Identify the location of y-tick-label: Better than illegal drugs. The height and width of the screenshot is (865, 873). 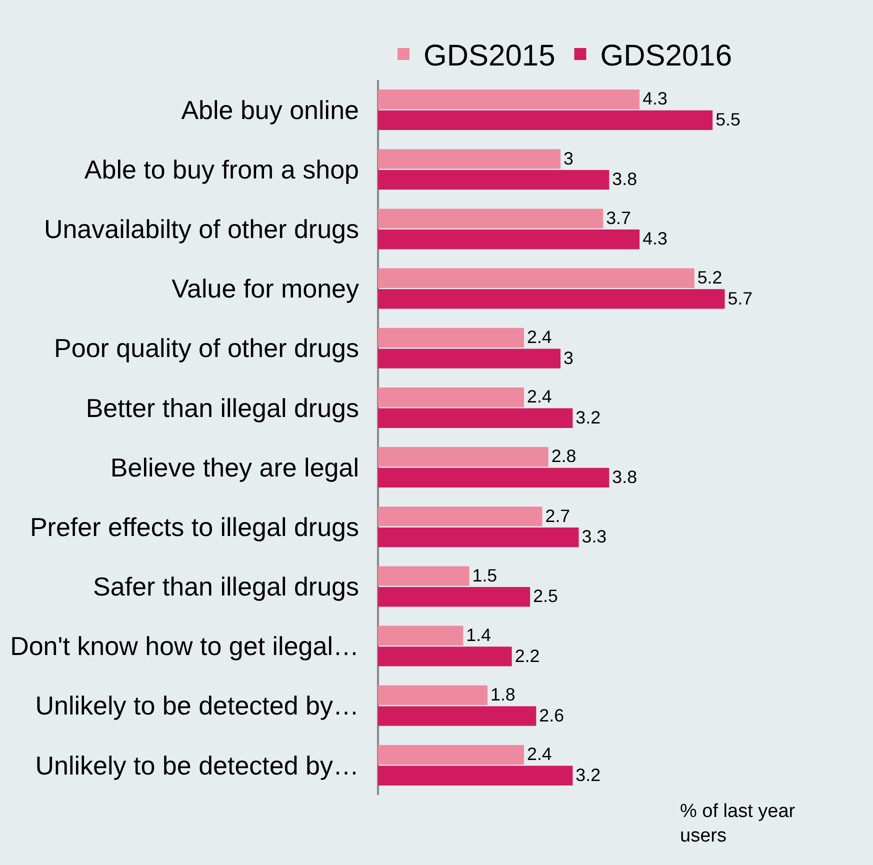
(222, 407).